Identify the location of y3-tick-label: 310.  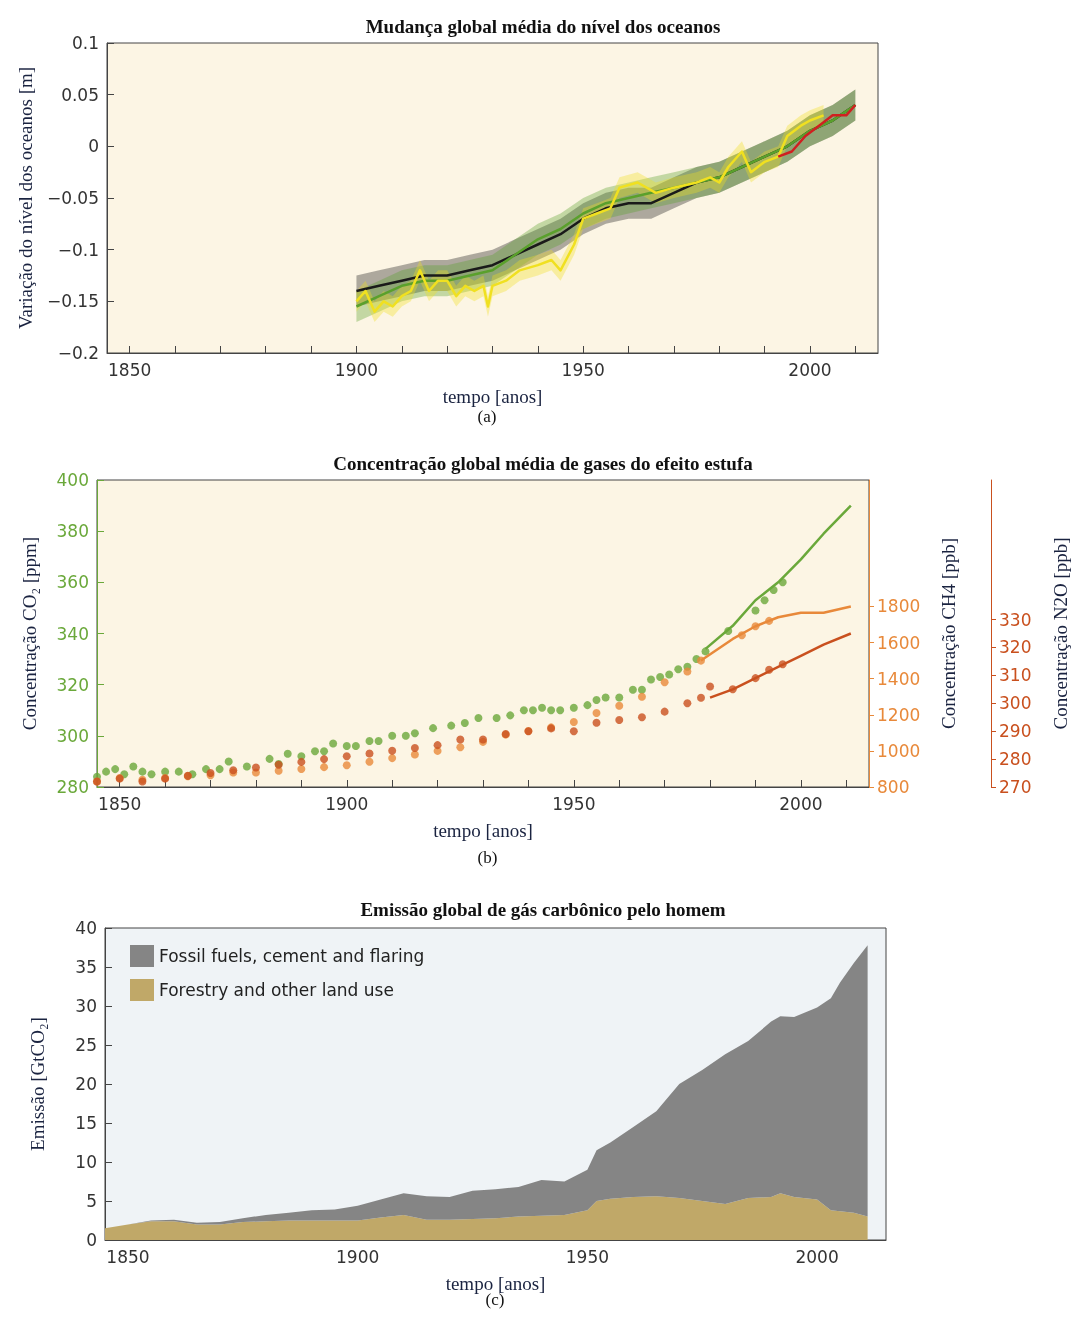
(1015, 675).